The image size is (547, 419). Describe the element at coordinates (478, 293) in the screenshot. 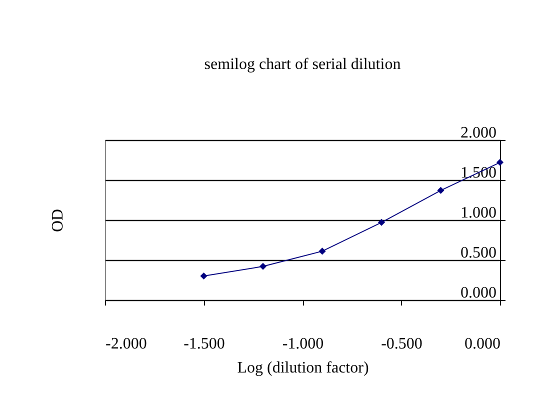

I see `y-tick-label: 0.000` at that location.